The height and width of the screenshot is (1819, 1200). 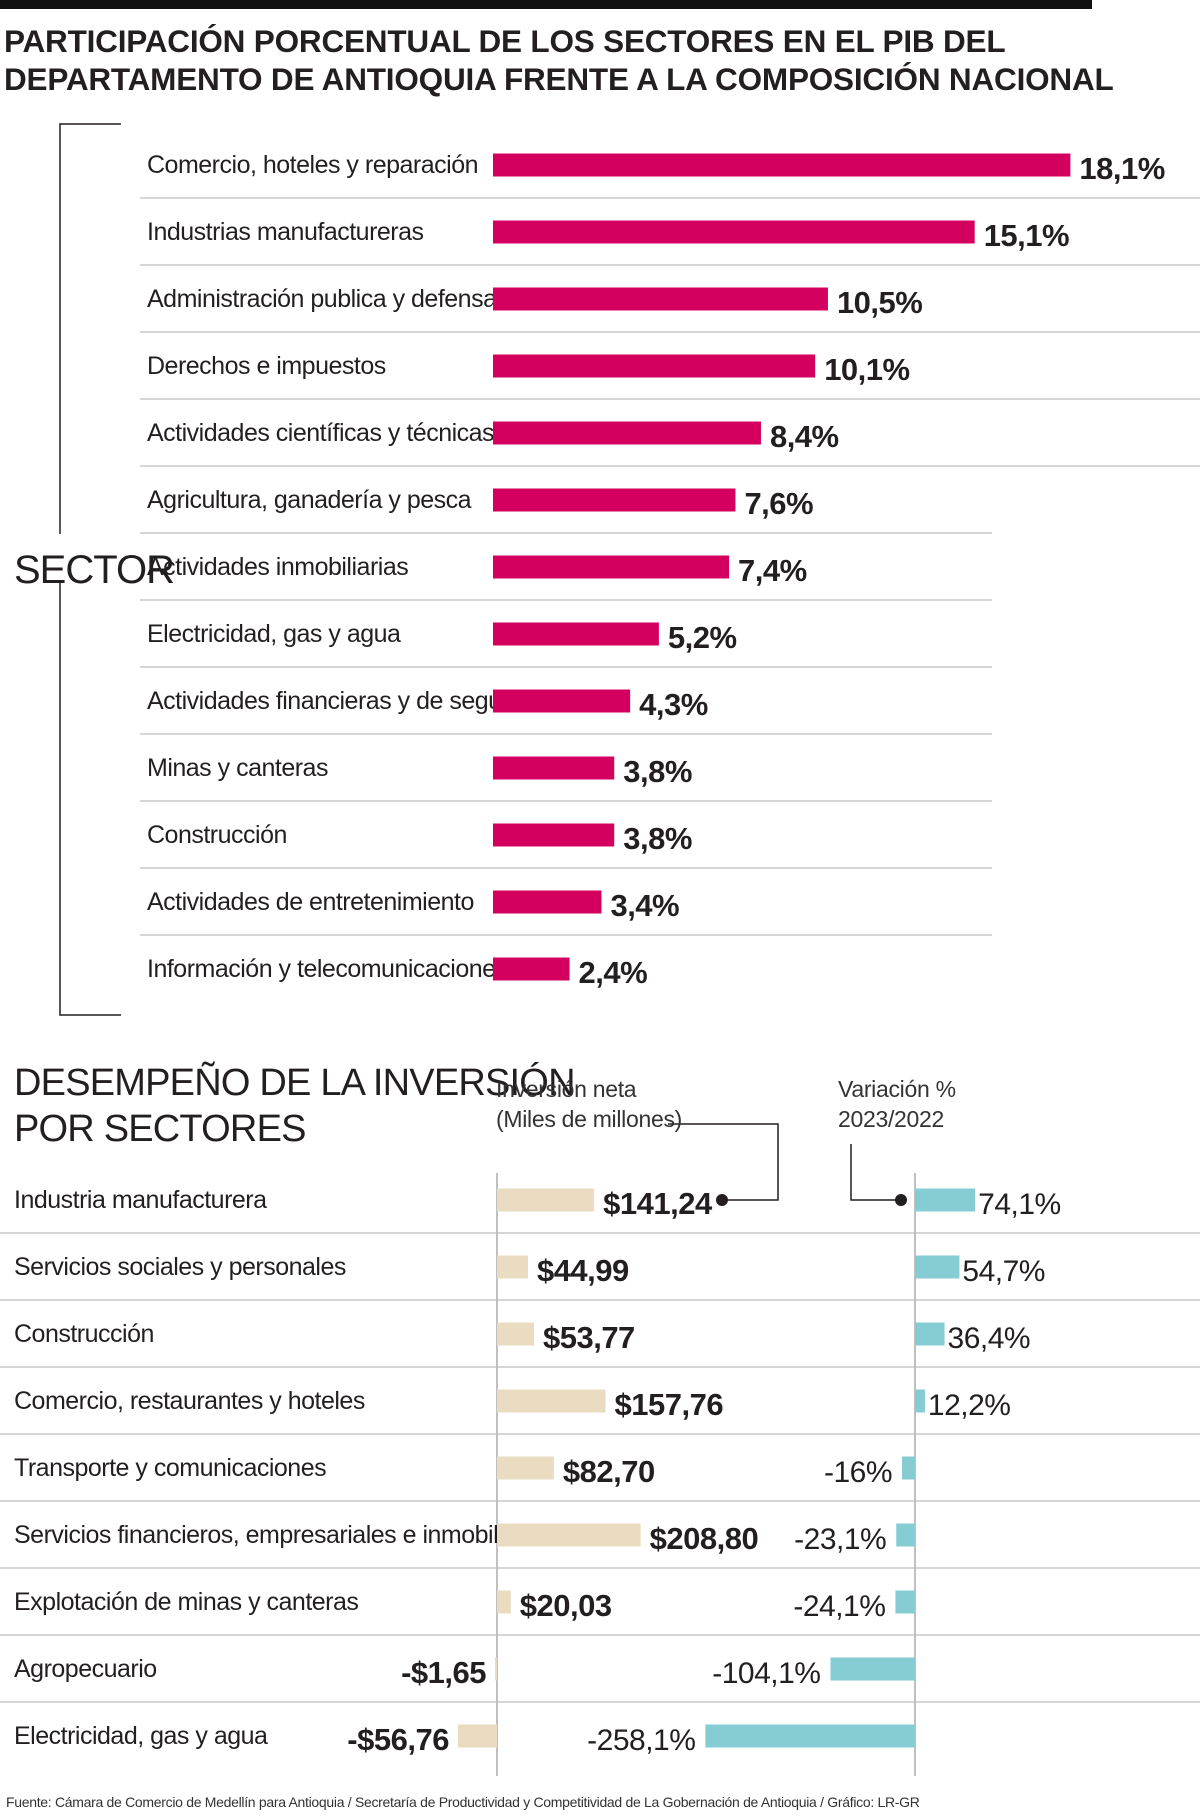 I want to click on pib-value-label: 18,1%, so click(x=1121, y=168).